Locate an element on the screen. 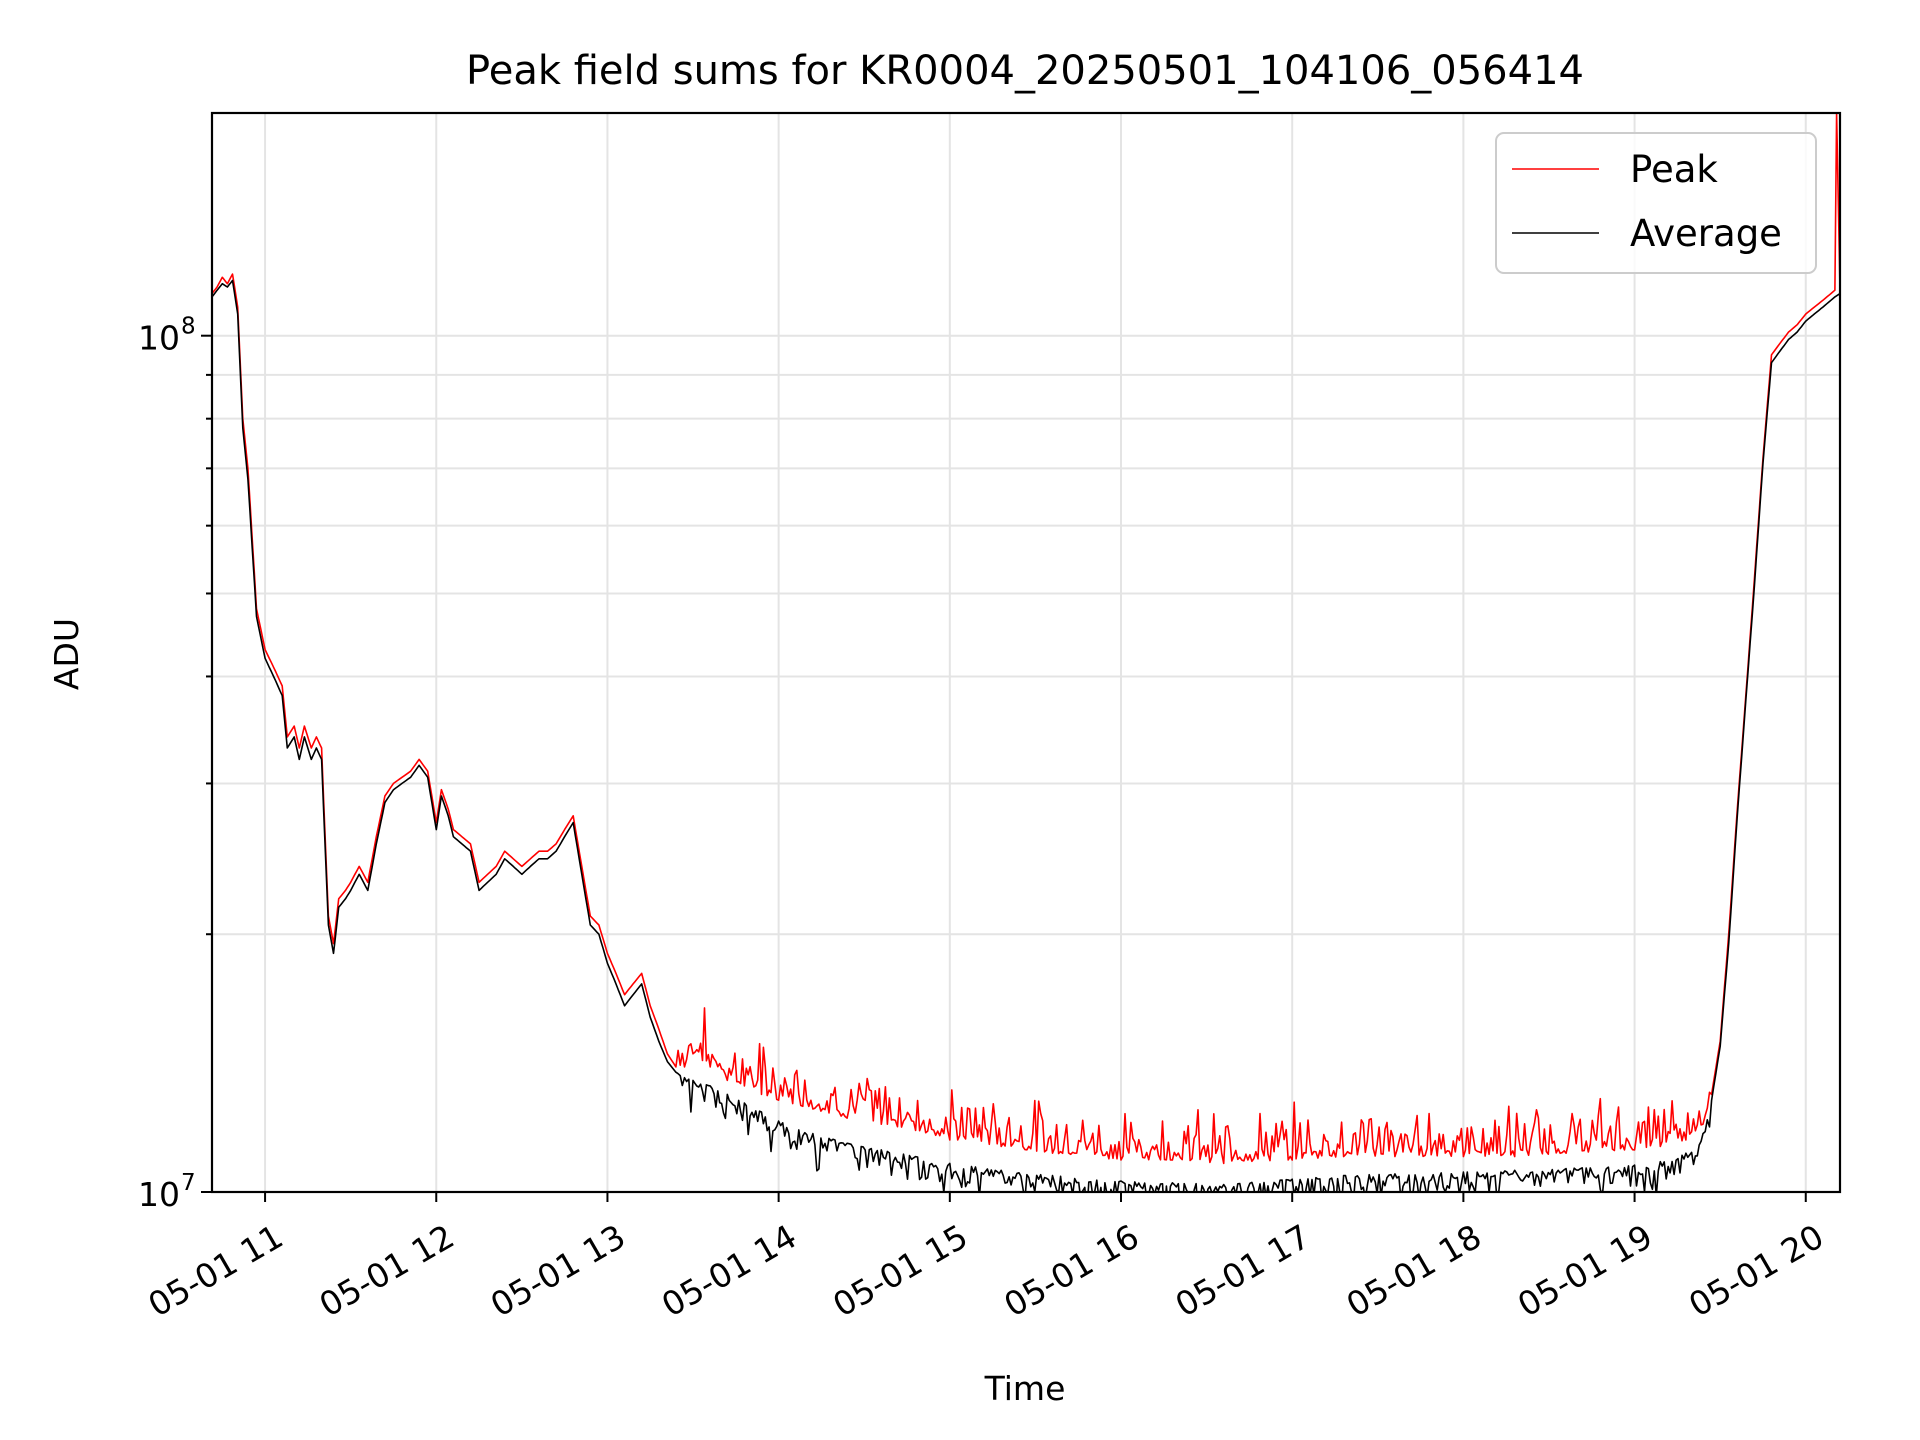  legend: Peak Average is located at coordinates (1656, 203).